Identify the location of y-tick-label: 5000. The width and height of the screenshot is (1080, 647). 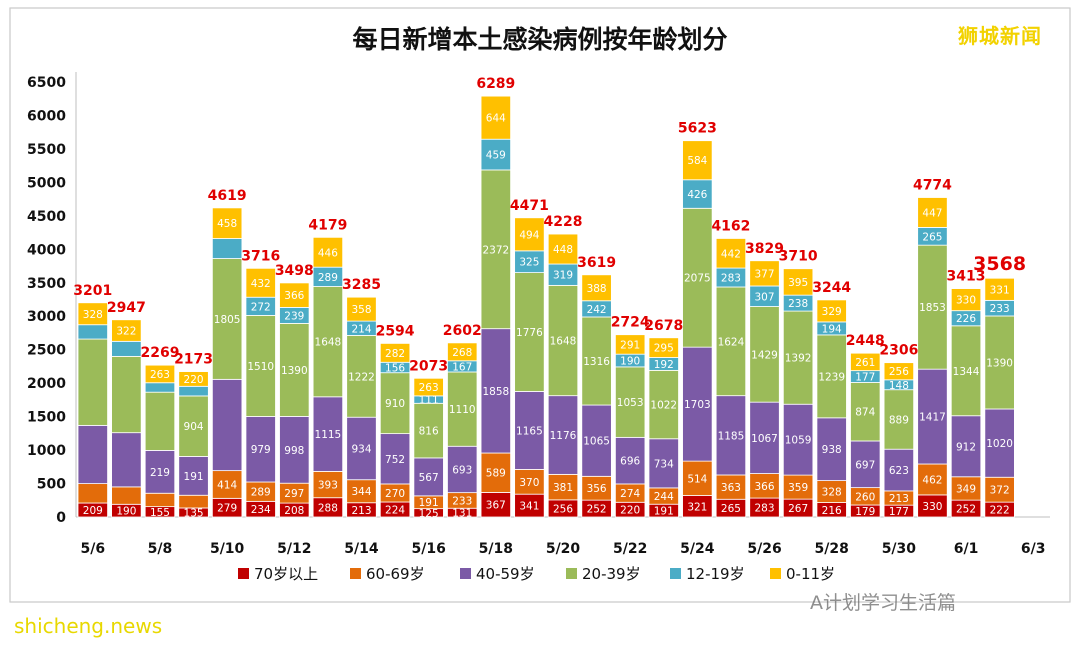
(46, 183).